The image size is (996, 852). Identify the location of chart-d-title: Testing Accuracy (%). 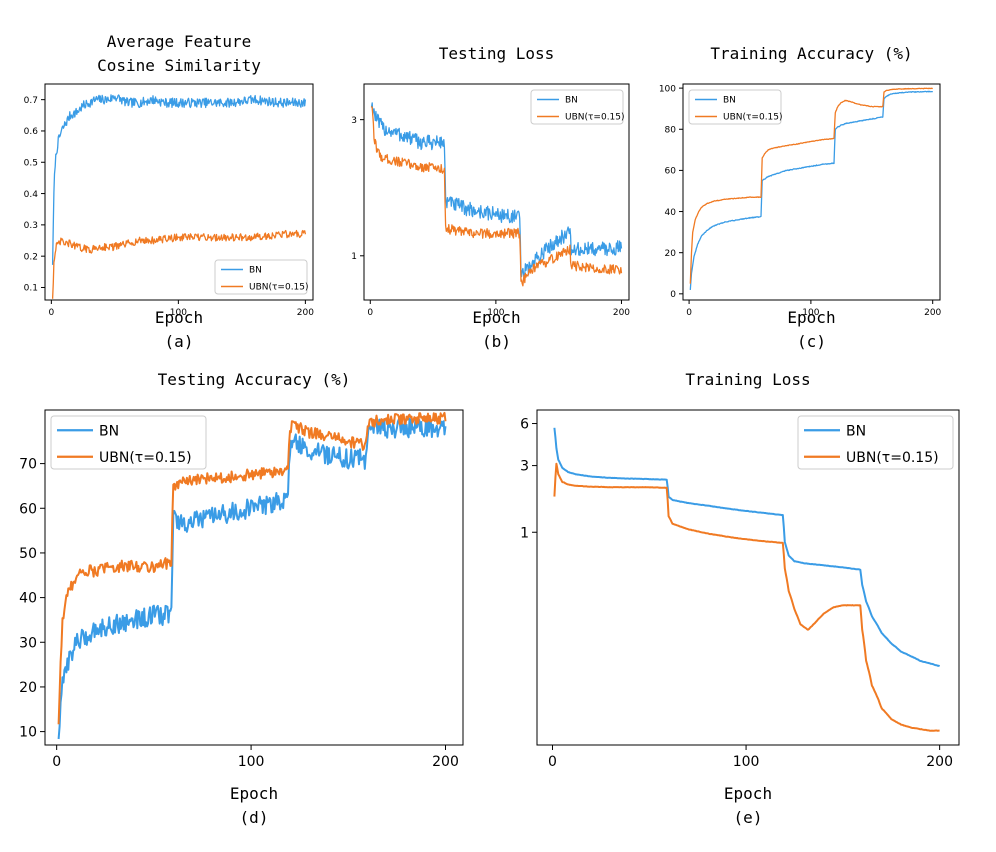
(254, 379).